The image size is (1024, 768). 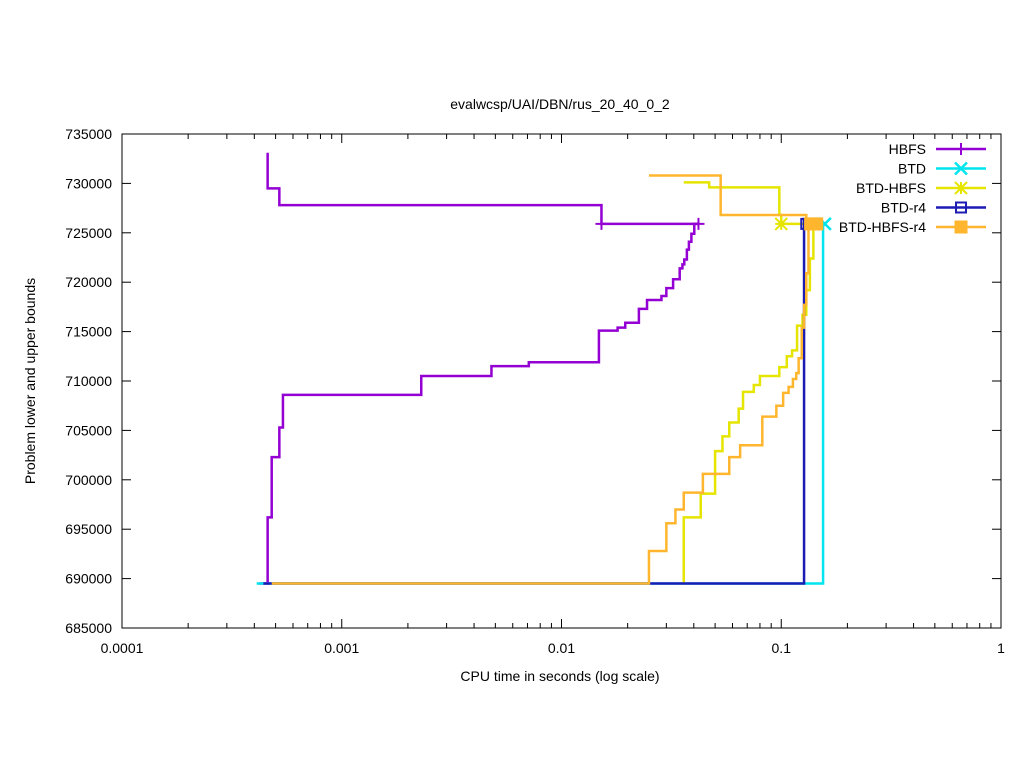 I want to click on y-axis-label: Problem lower and upper bounds, so click(x=30, y=381).